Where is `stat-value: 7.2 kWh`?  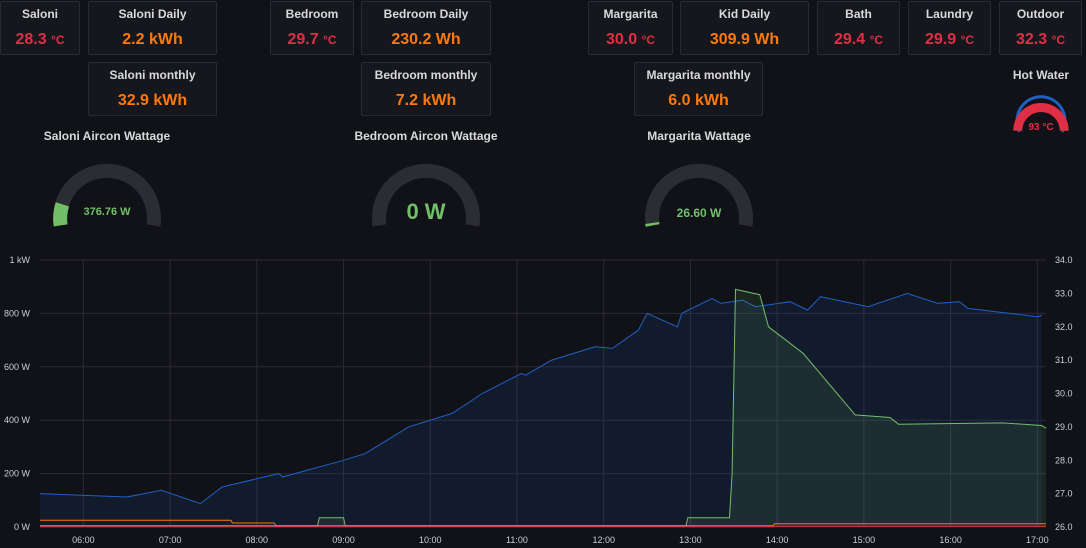
stat-value: 7.2 kWh is located at coordinates (426, 100).